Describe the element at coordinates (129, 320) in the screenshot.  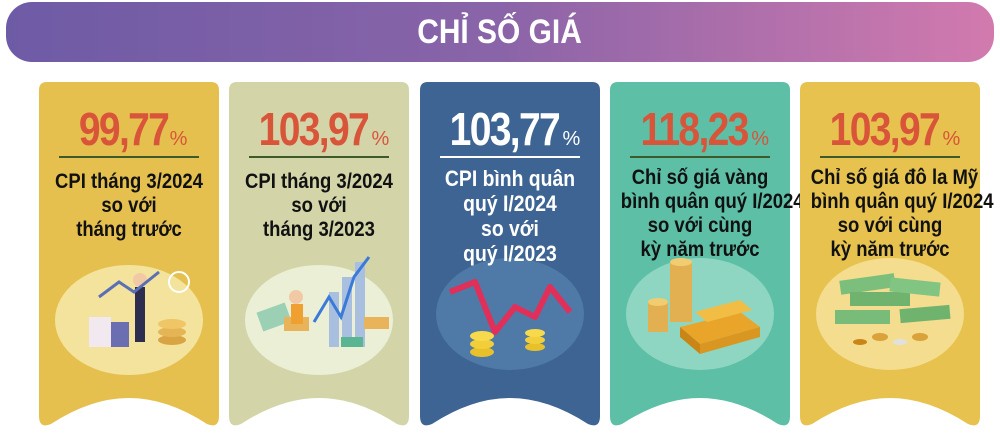
I see `shopping-person-chart-illustration` at that location.